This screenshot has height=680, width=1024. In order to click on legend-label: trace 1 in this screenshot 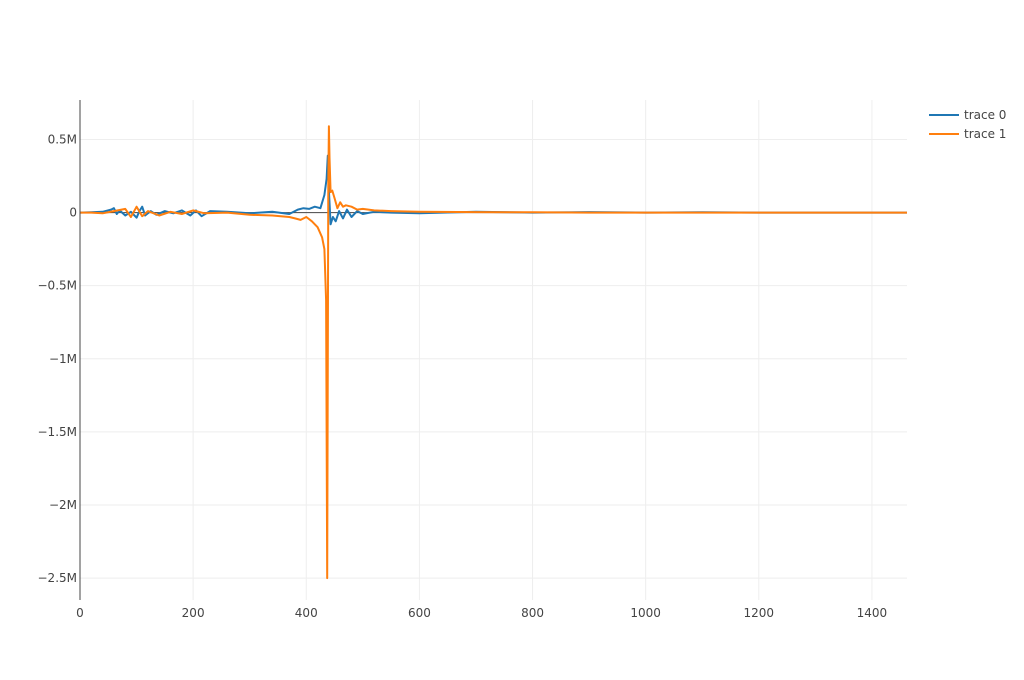, I will do `click(985, 134)`.